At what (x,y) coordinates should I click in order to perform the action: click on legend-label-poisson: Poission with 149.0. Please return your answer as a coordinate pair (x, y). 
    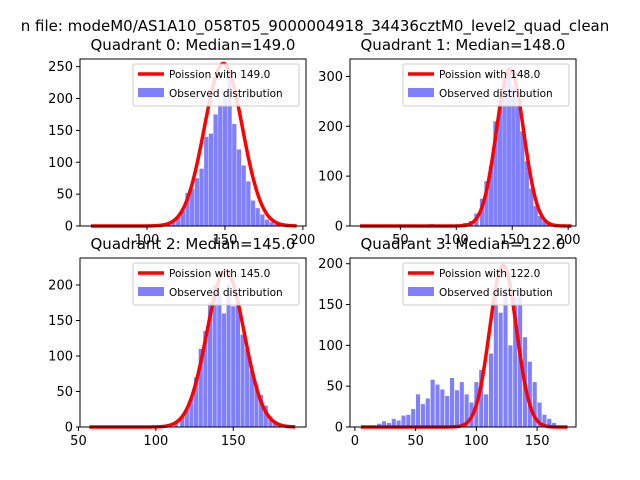
    Looking at the image, I should click on (219, 75).